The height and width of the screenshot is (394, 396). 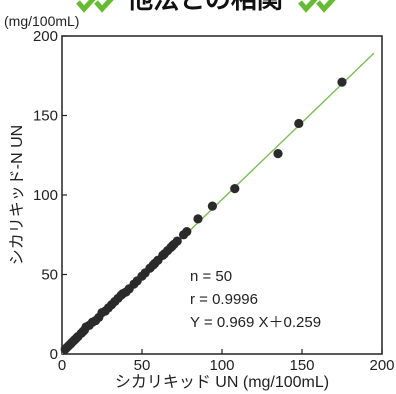 What do you see at coordinates (222, 382) in the screenshot?
I see `x-axis-title: シカリキッド UN (mg/100mL)` at bounding box center [222, 382].